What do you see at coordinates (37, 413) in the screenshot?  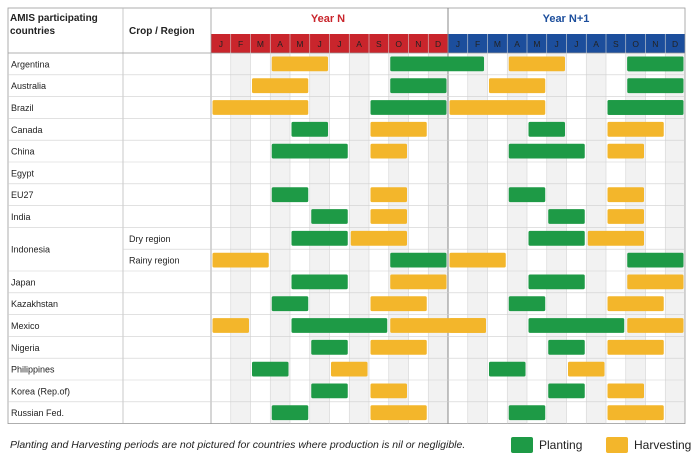 I see `country-label: Russian Fed.` at bounding box center [37, 413].